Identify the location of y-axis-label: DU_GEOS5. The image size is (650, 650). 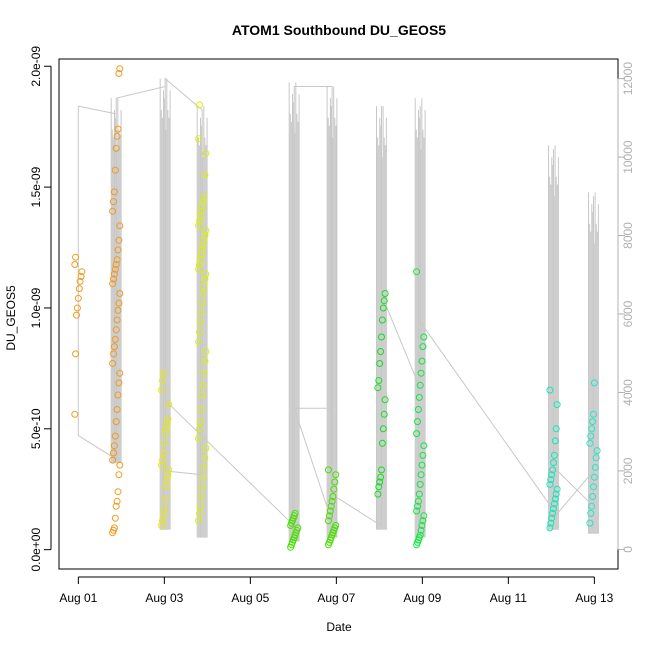
(11, 318).